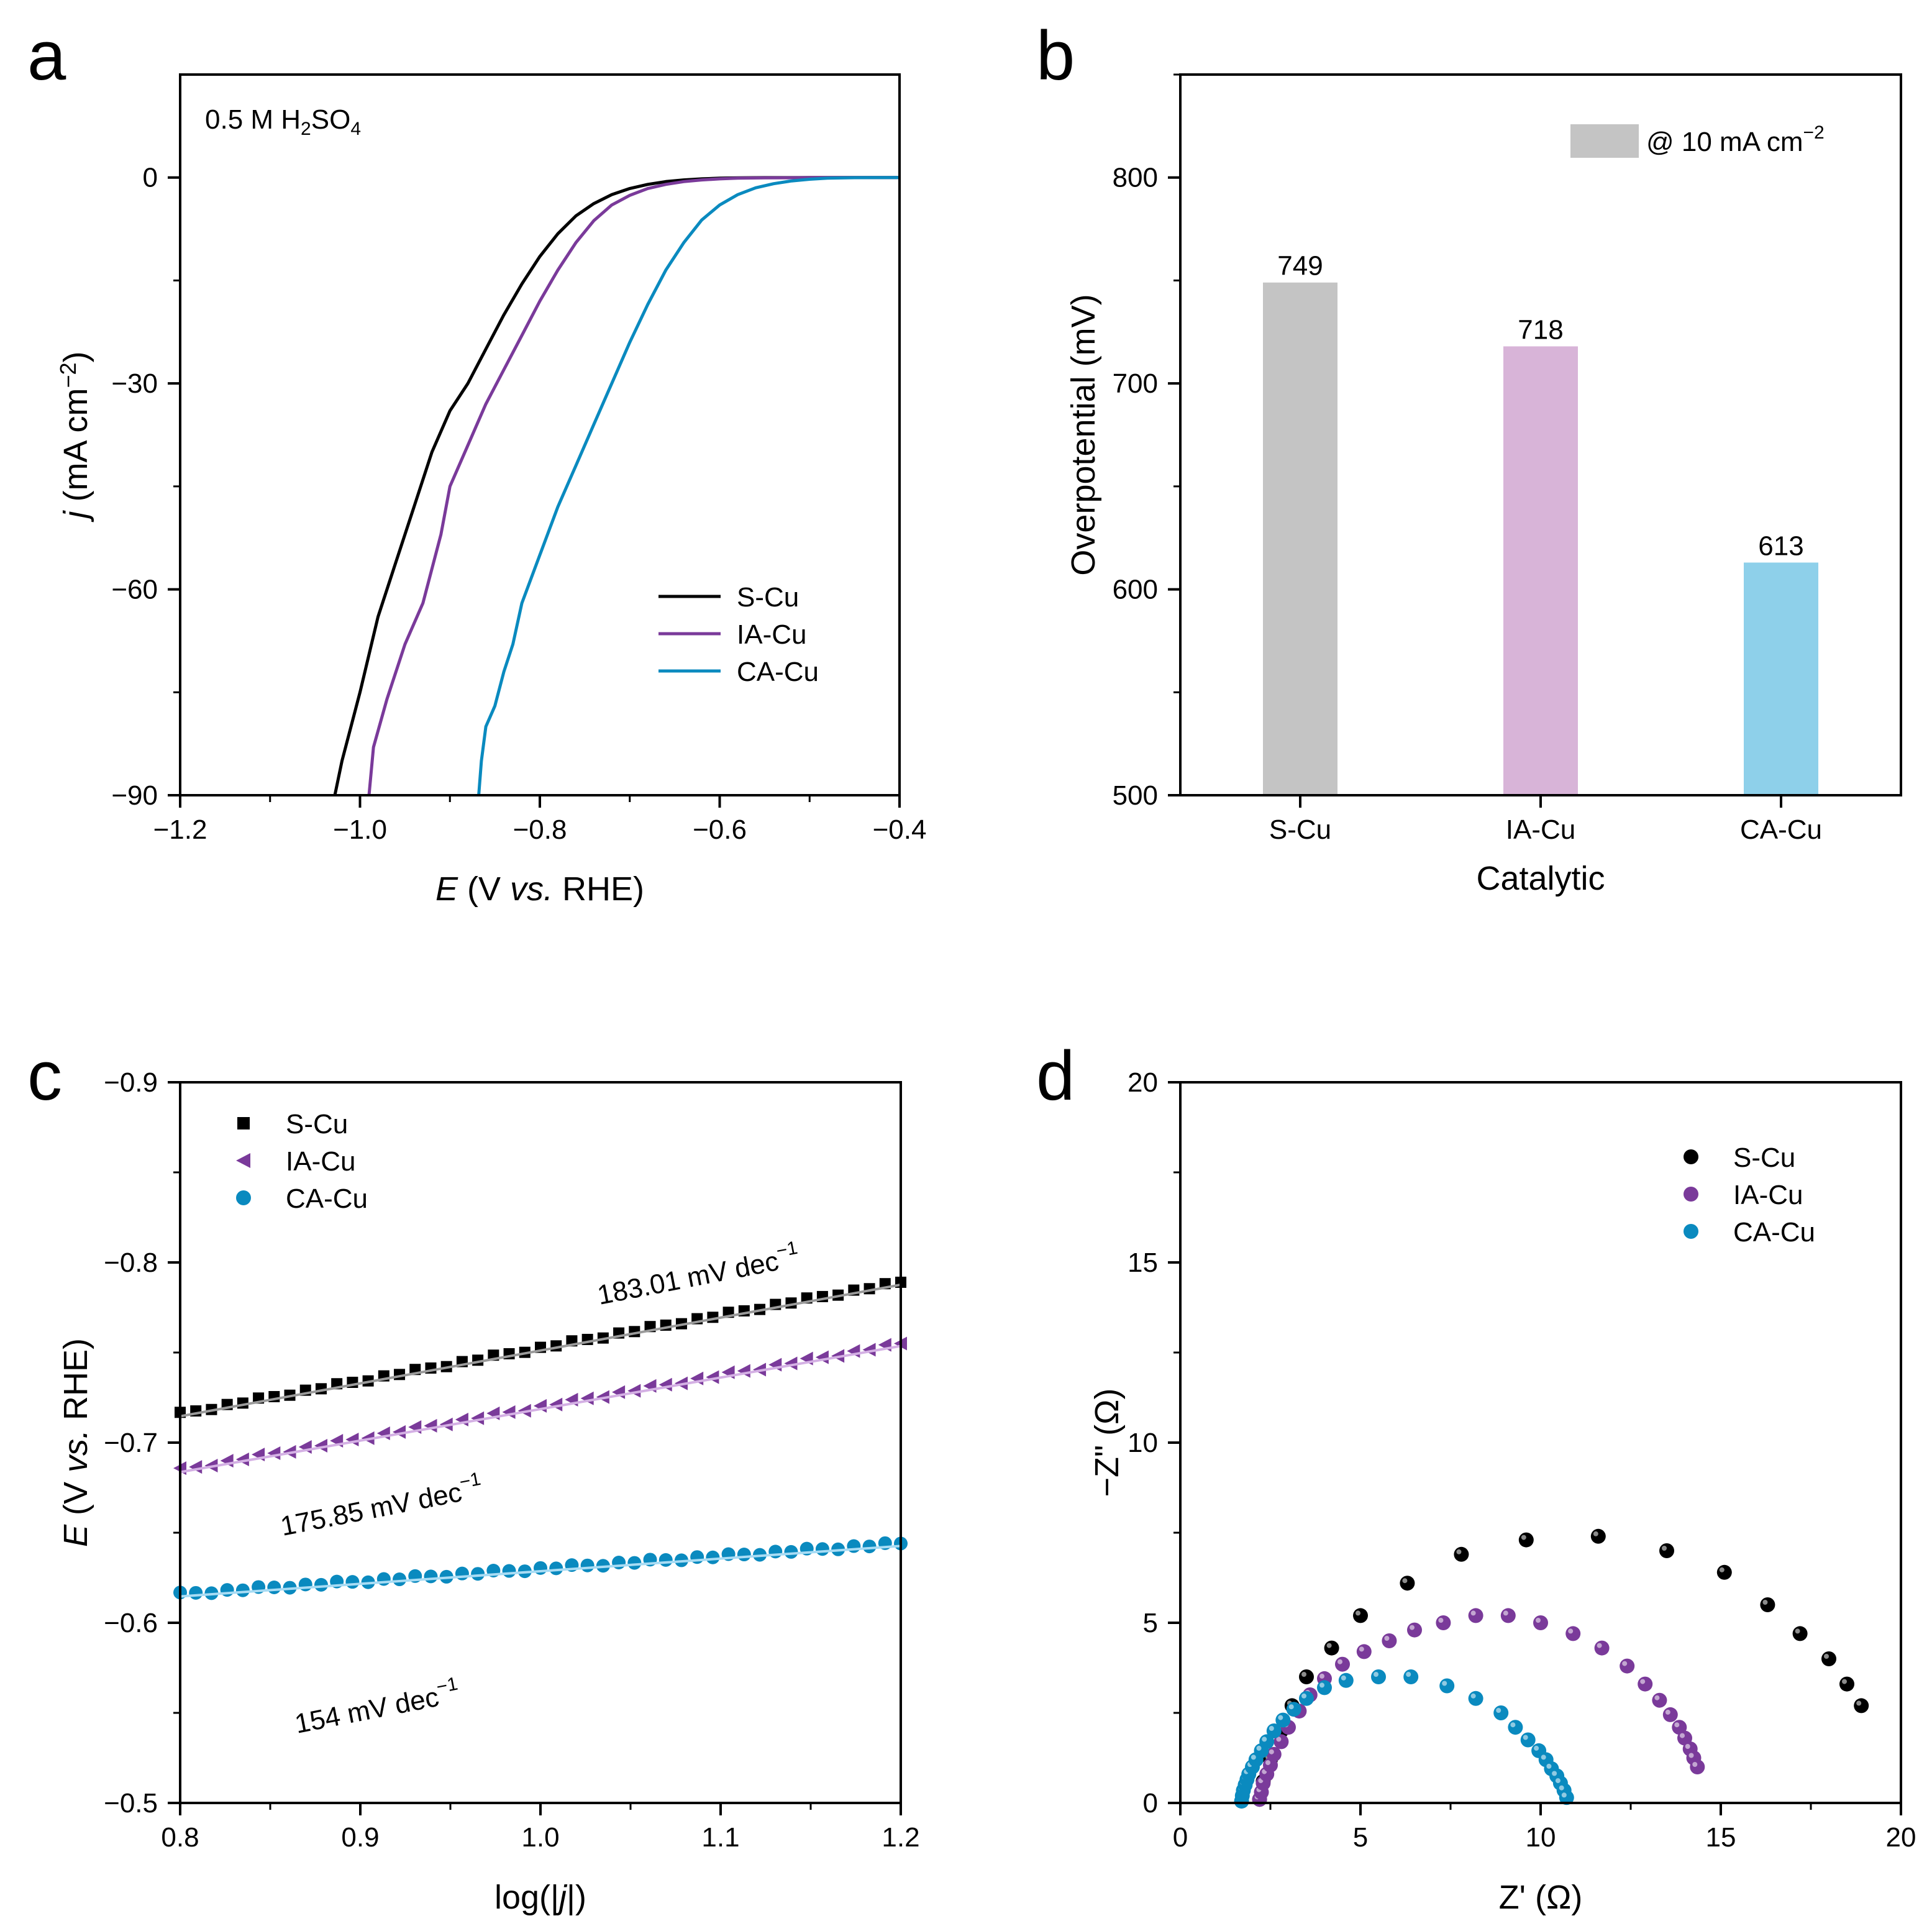  What do you see at coordinates (134, 590) in the screenshot?
I see `y-tick-label-60: −60` at bounding box center [134, 590].